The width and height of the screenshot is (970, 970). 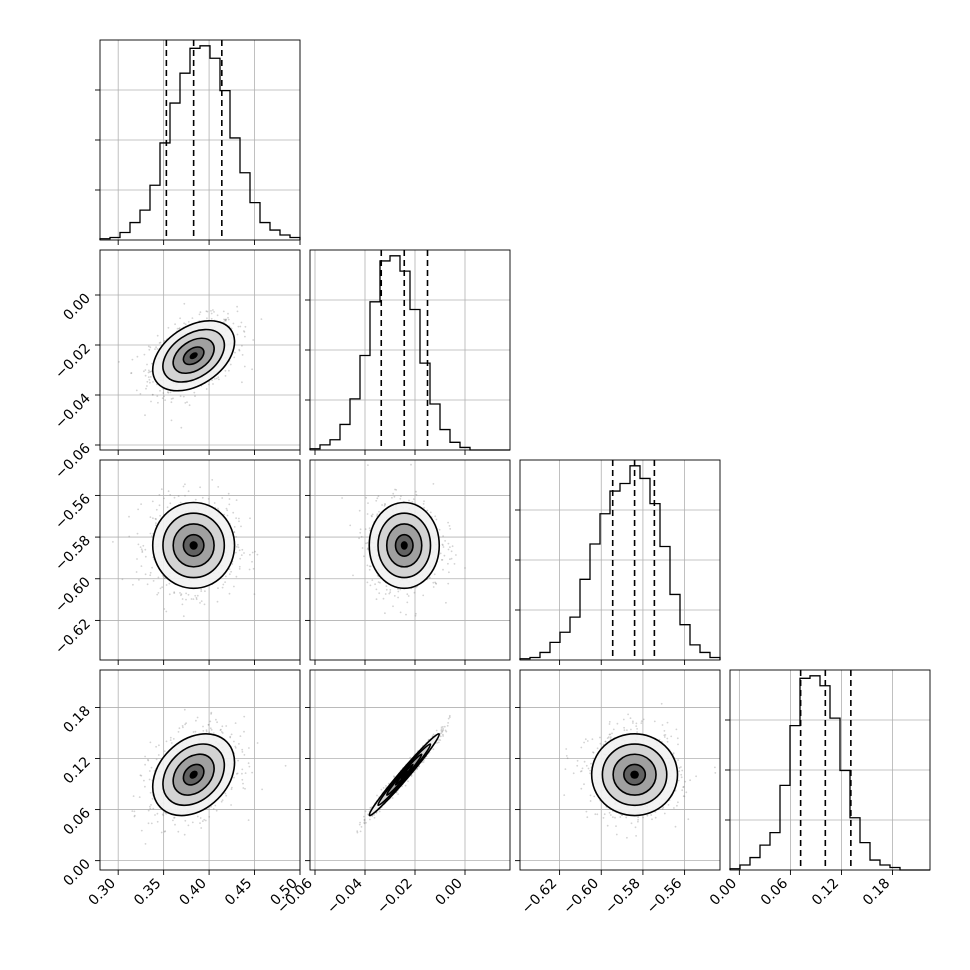 I want to click on y-tick-label: 0.18, so click(x=76, y=719).